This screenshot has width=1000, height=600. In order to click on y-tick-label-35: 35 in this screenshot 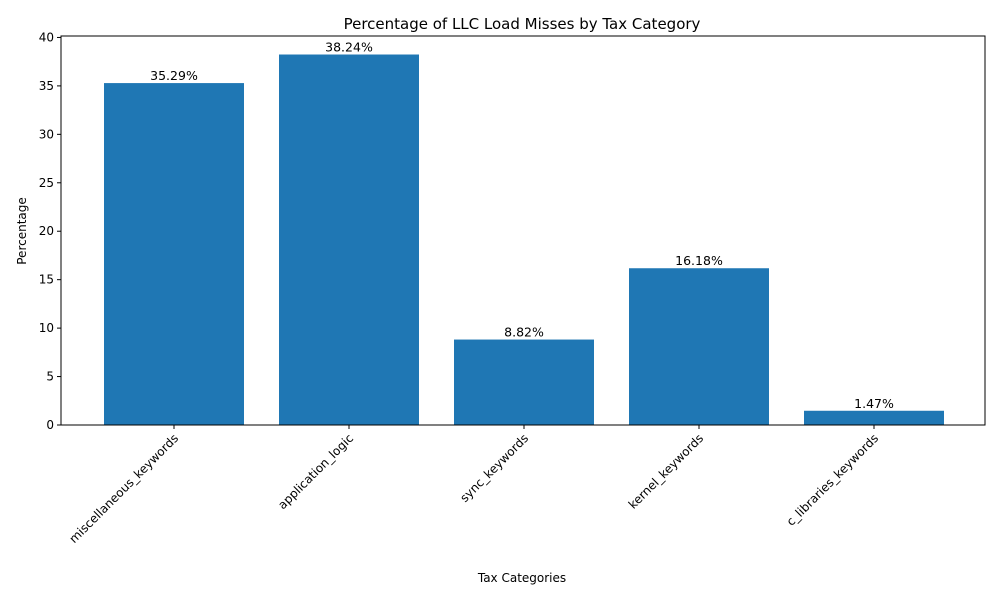, I will do `click(46, 86)`.